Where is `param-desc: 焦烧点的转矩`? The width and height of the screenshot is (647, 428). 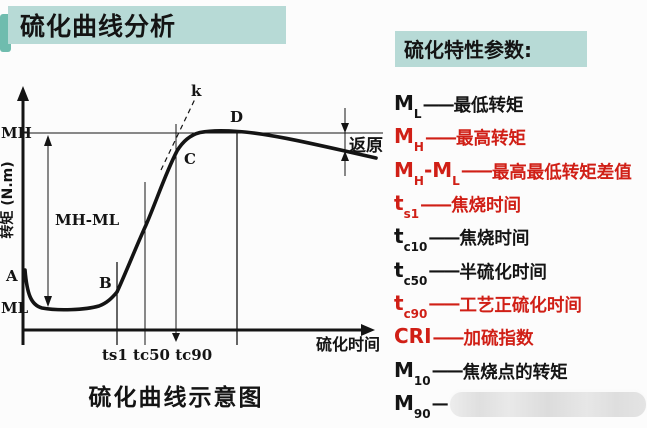
param-desc: 焦烧点的转矩 is located at coordinates (515, 372).